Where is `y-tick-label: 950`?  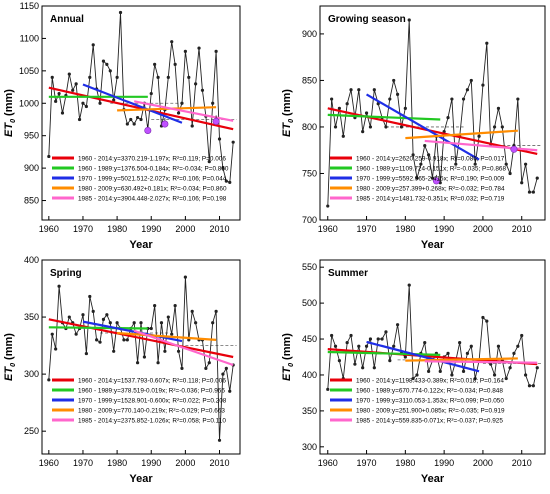
y-tick-label: 950 is located at coordinates (31, 136).